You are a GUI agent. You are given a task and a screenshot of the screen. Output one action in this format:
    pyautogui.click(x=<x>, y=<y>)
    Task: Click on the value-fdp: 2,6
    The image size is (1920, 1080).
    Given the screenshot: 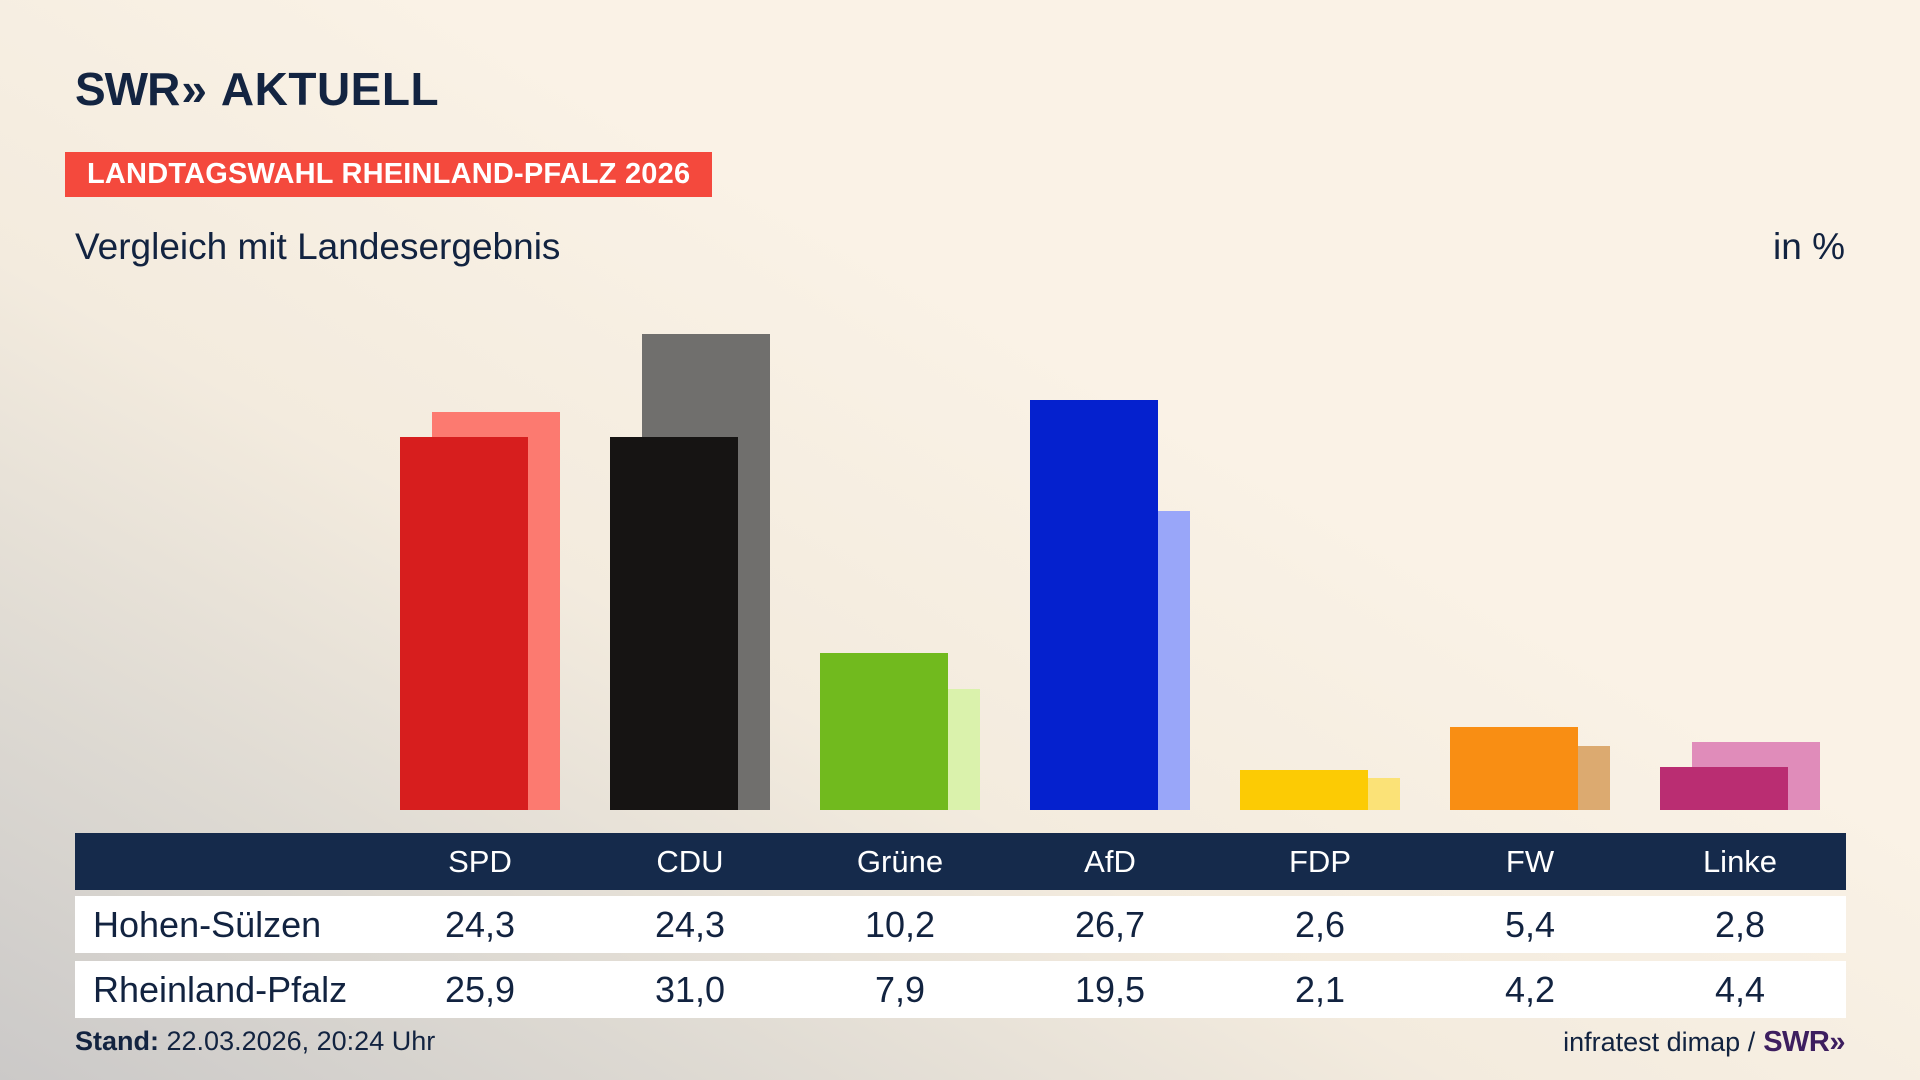 What is the action you would take?
    pyautogui.click(x=1320, y=924)
    